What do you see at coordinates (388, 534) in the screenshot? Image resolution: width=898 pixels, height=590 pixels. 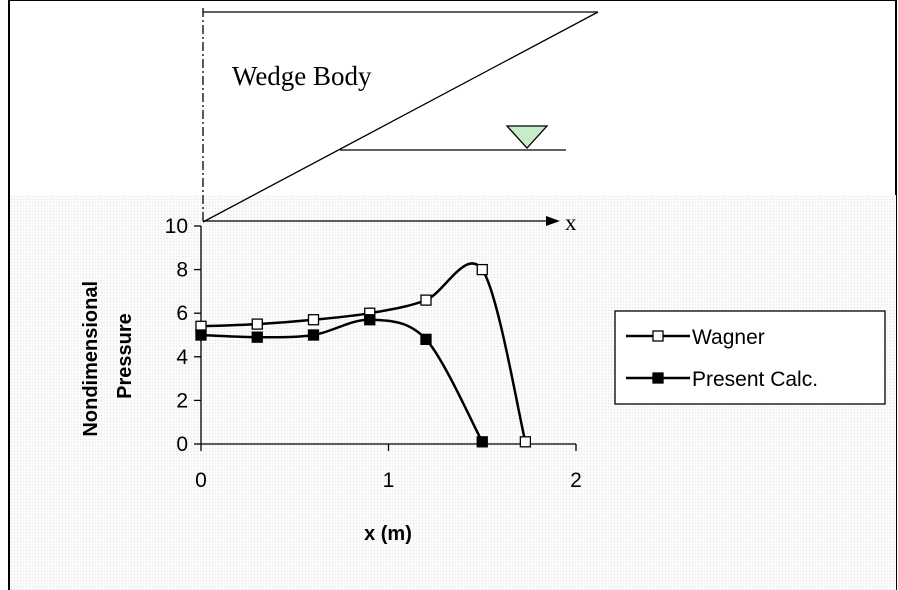 I see `x-axis-title: x (m)` at bounding box center [388, 534].